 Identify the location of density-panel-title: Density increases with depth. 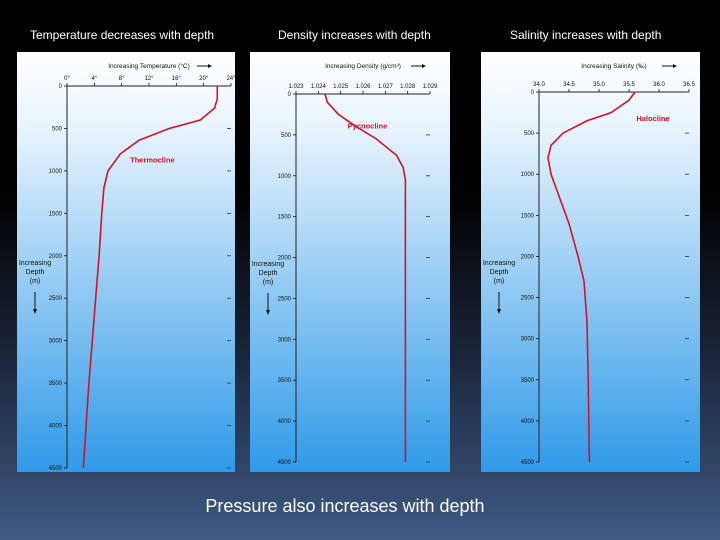
(354, 35).